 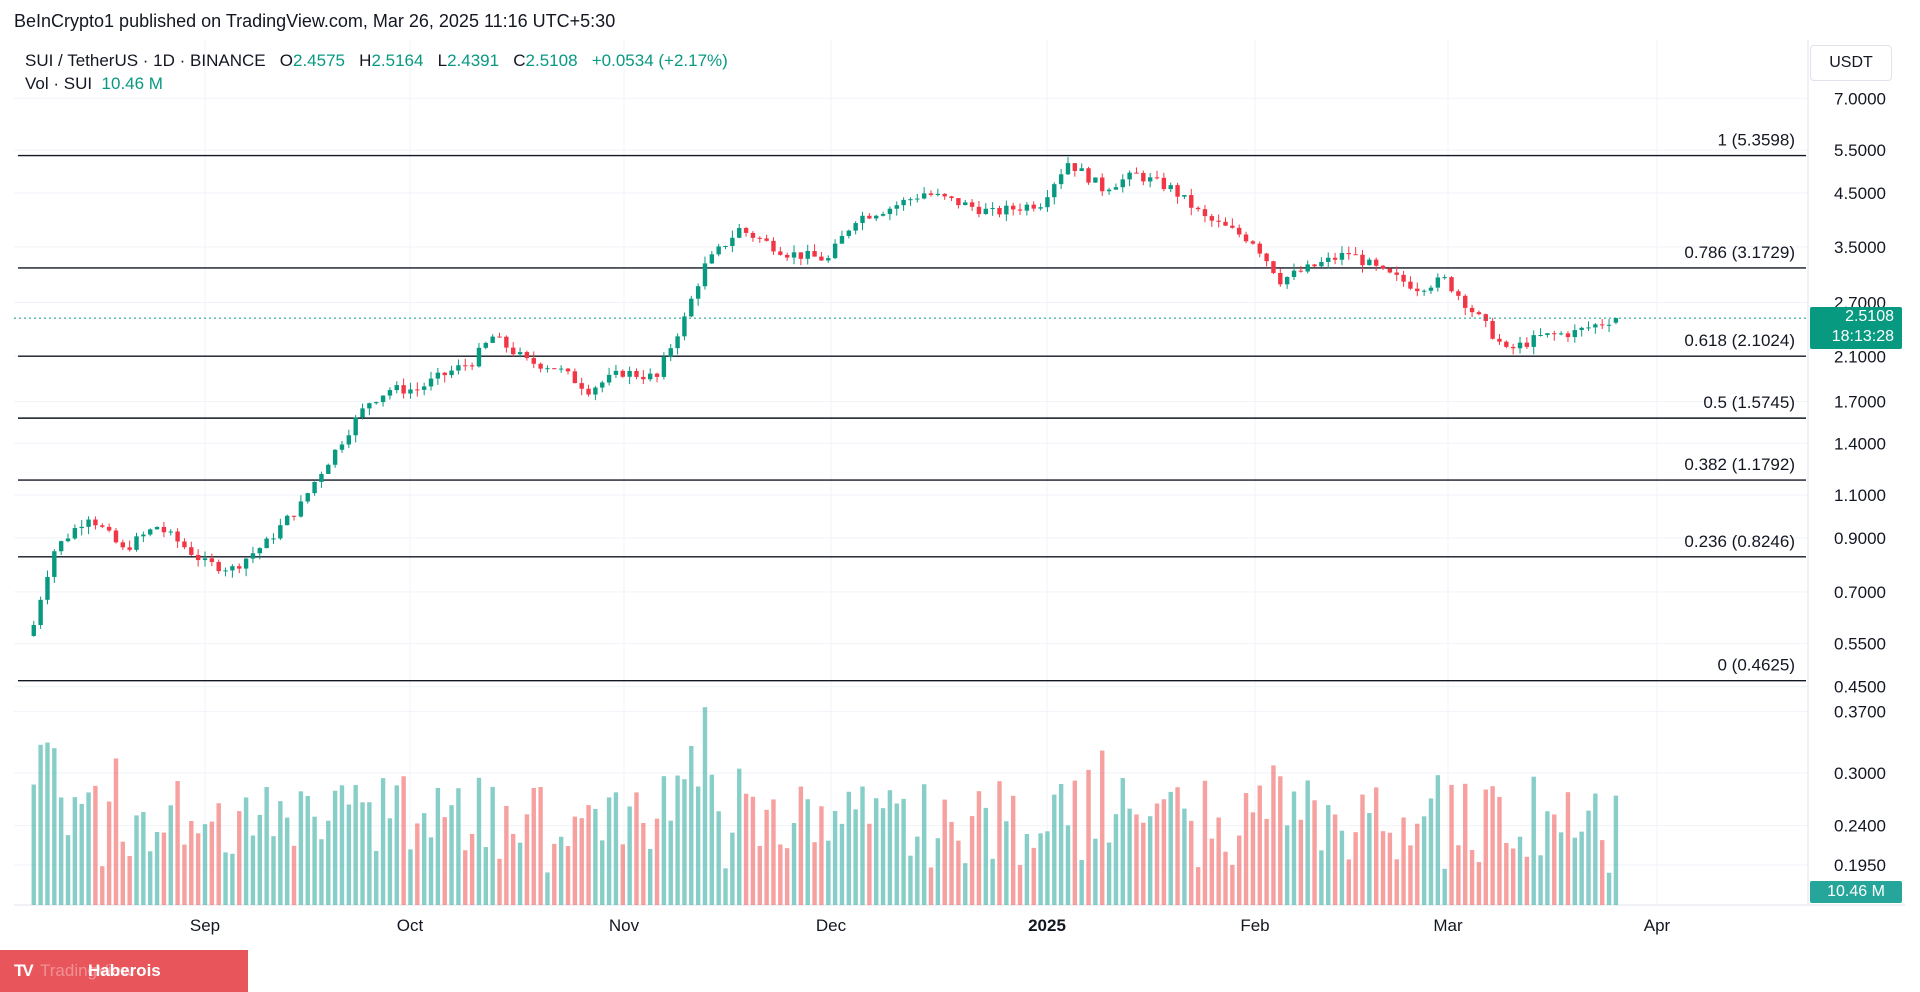 I want to click on open-value: 2.4575, so click(x=319, y=60).